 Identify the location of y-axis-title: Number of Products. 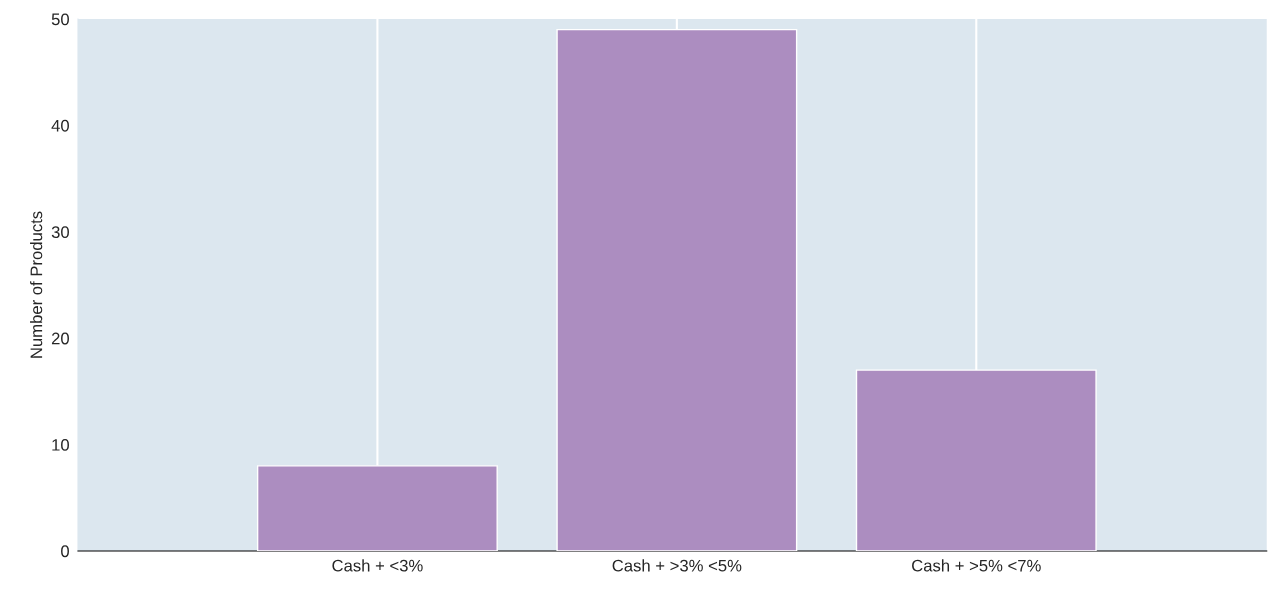
(36, 284).